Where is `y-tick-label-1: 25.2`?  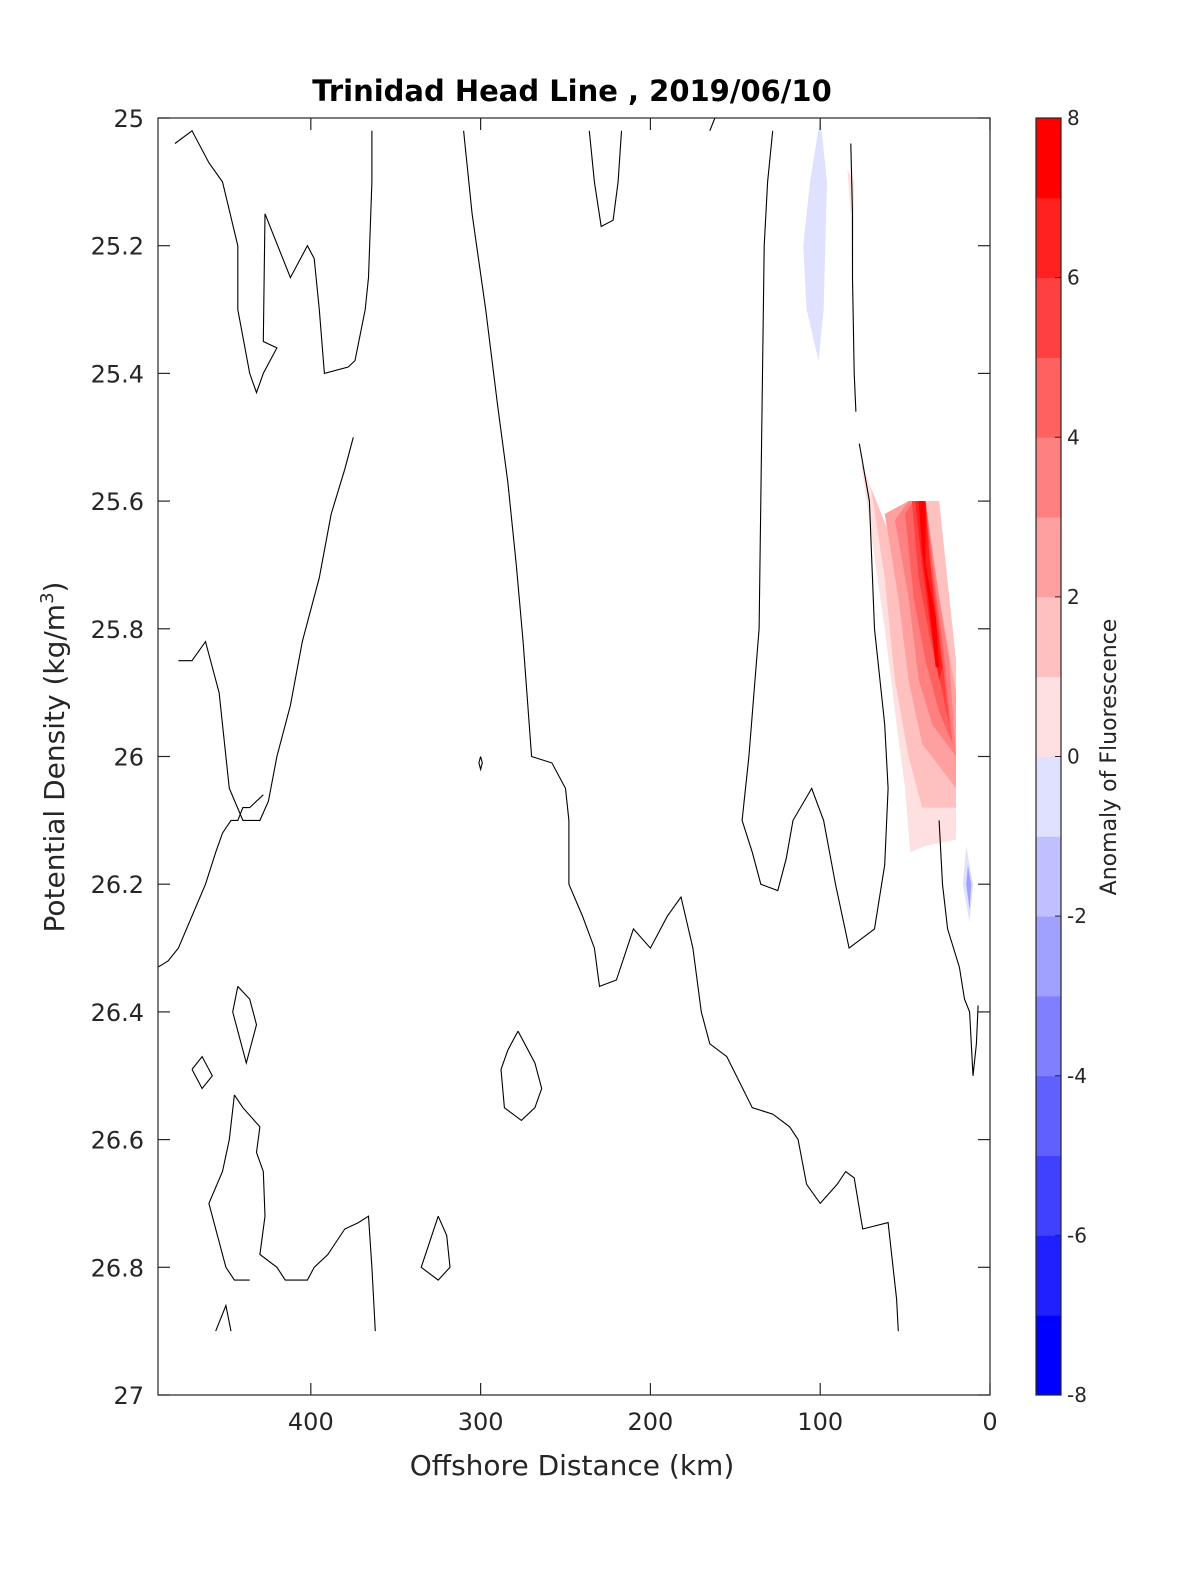 y-tick-label-1: 25.2 is located at coordinates (117, 247).